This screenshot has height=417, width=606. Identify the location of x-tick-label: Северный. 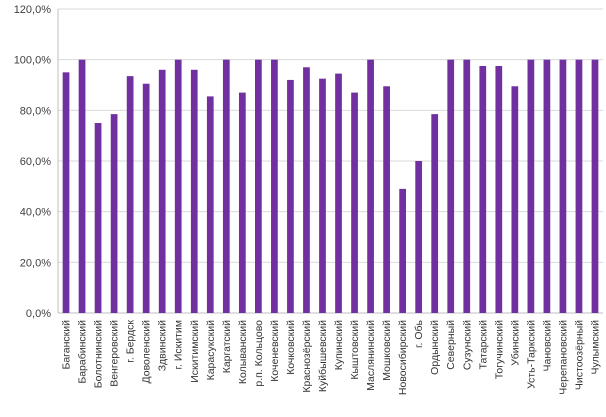
(451, 345).